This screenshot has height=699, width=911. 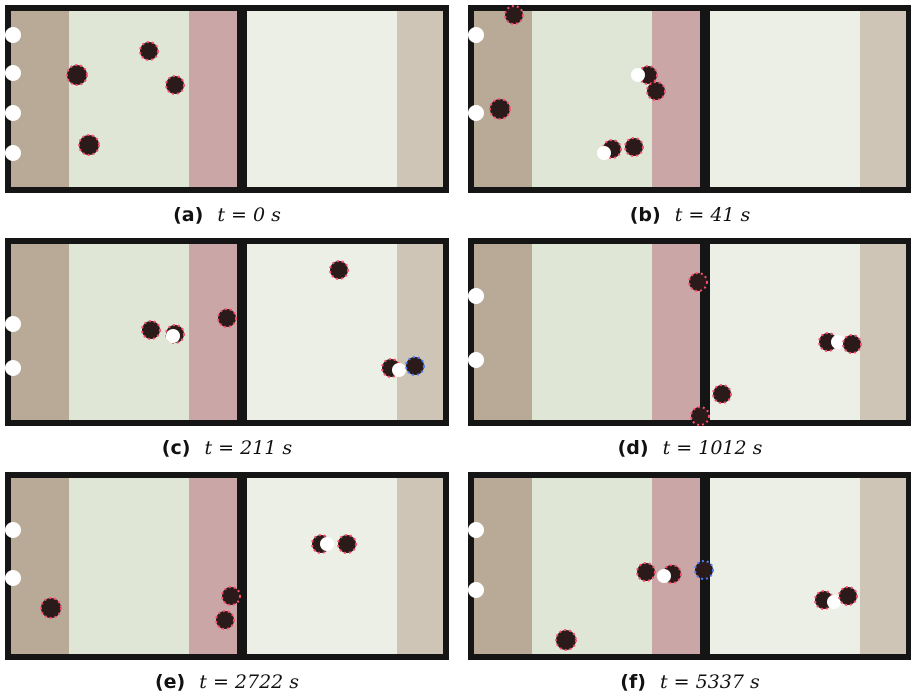 I want to click on arena-photo-d, so click(x=689, y=332).